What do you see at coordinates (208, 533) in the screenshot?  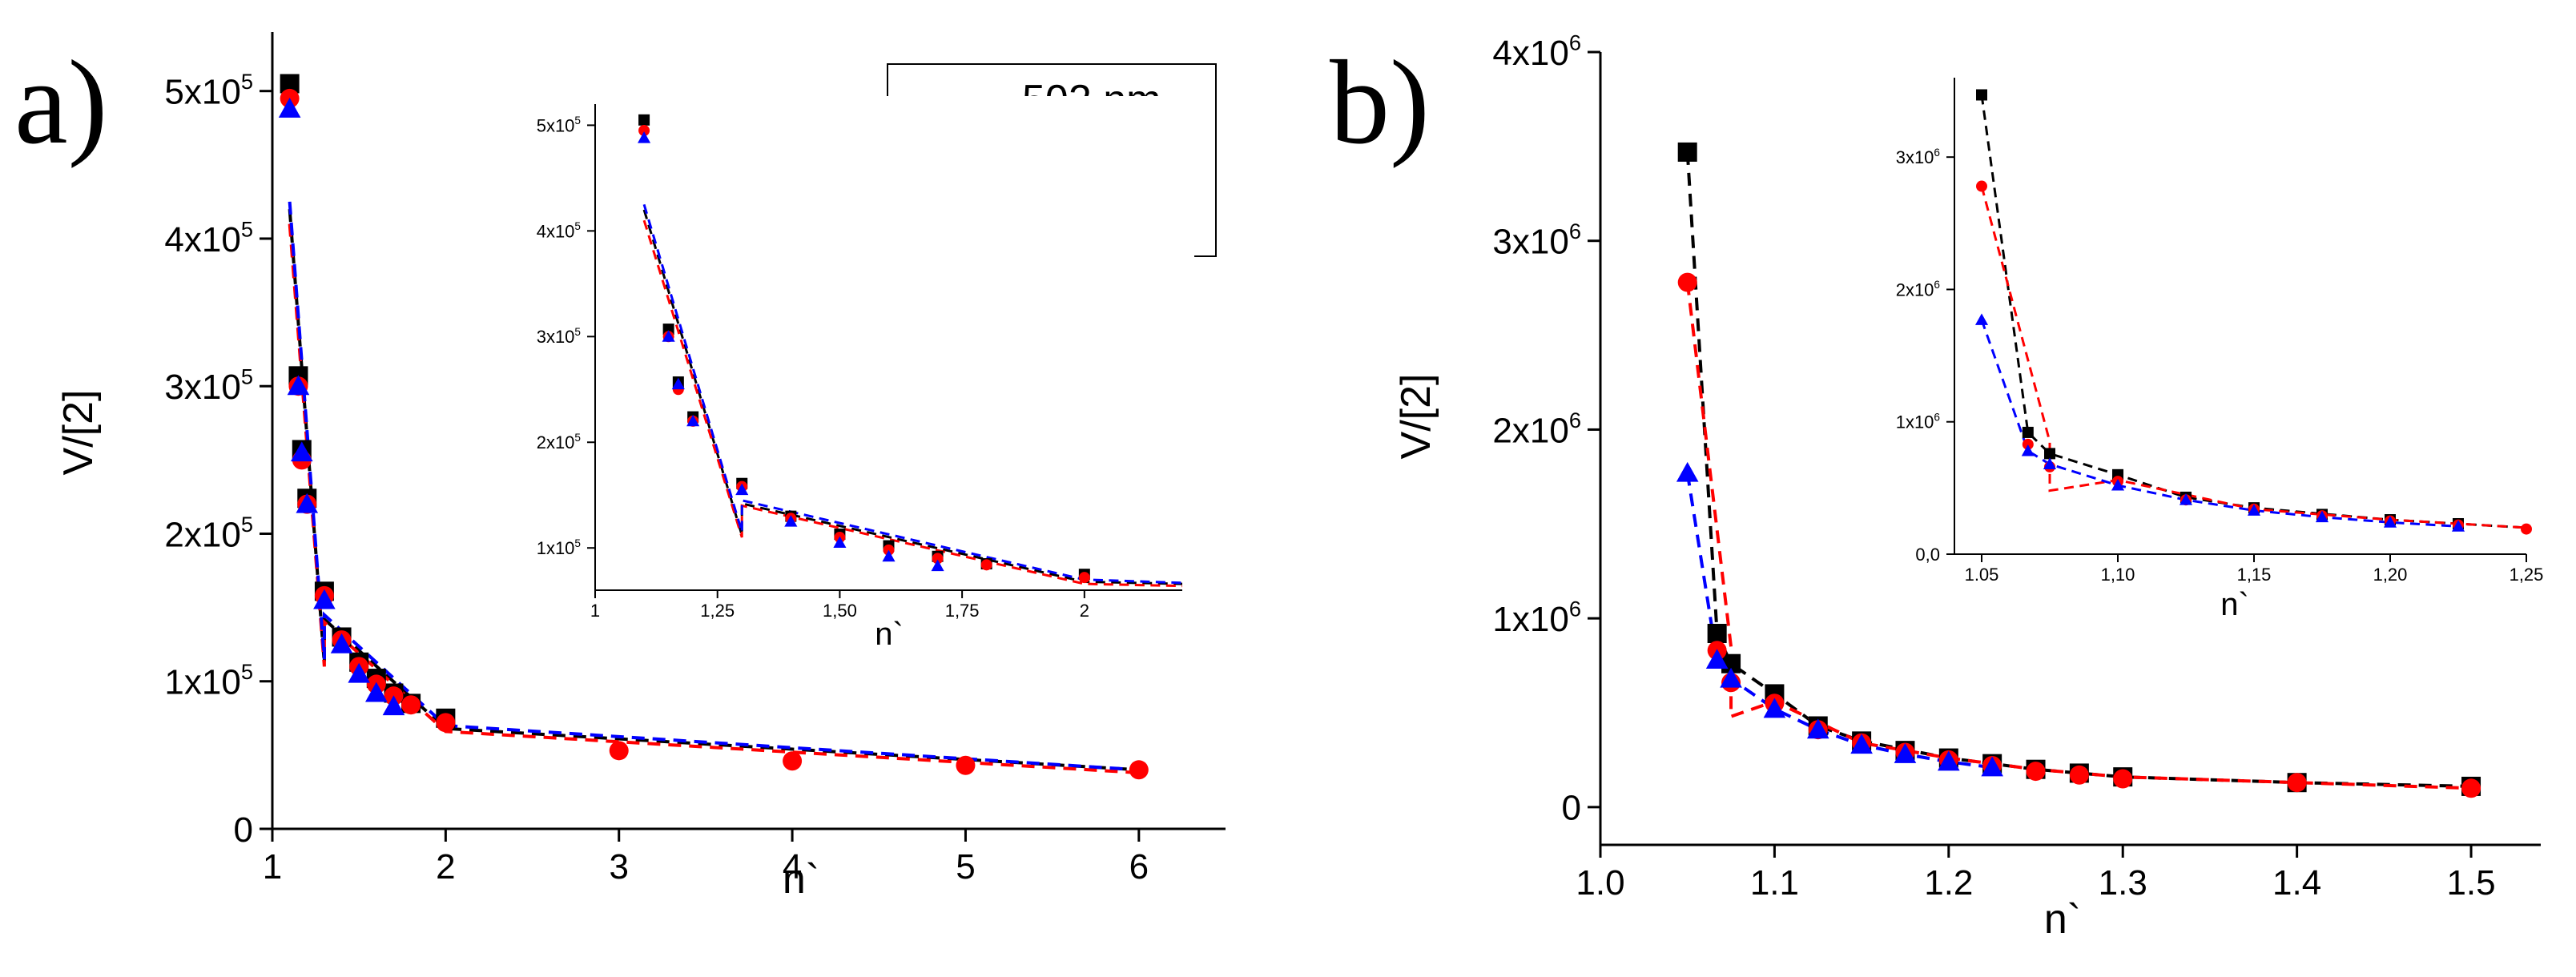 I see `a-main-y-tick-label: 2x10⁵` at bounding box center [208, 533].